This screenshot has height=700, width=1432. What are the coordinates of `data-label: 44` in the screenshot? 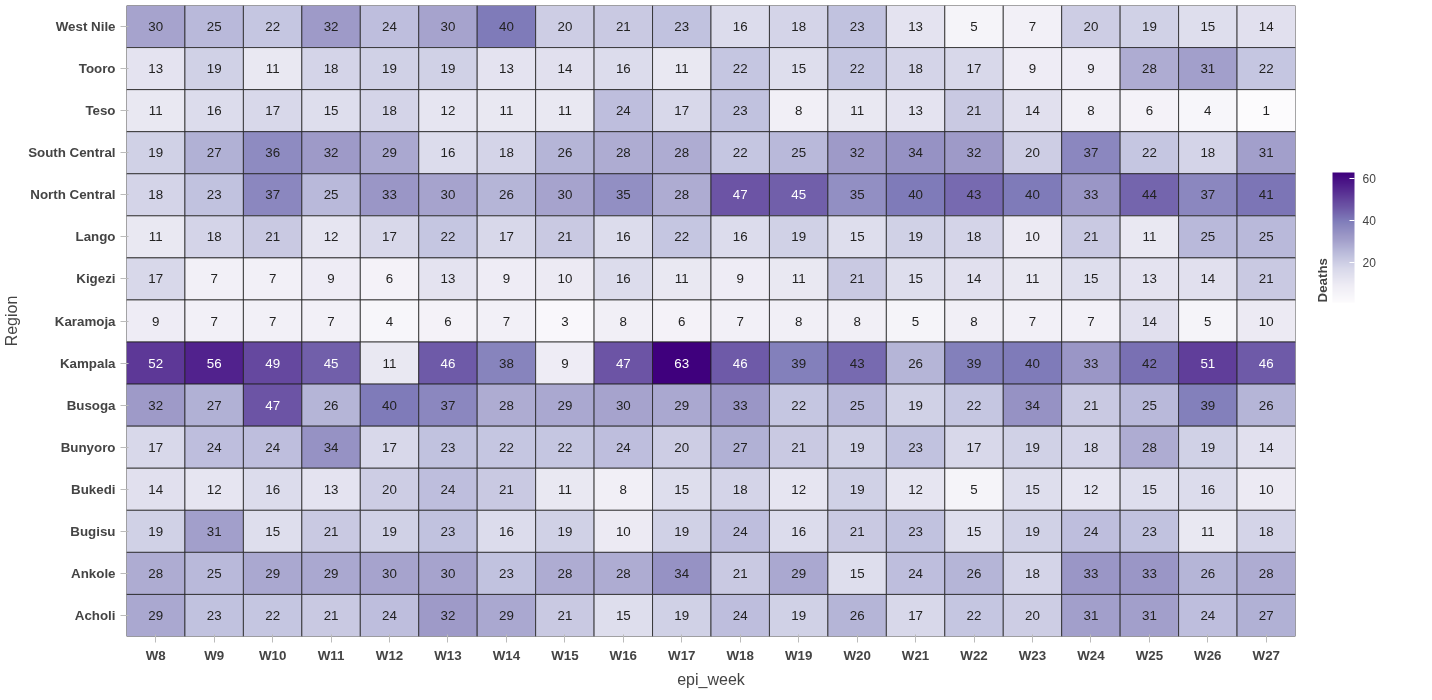 It's located at (1149, 195).